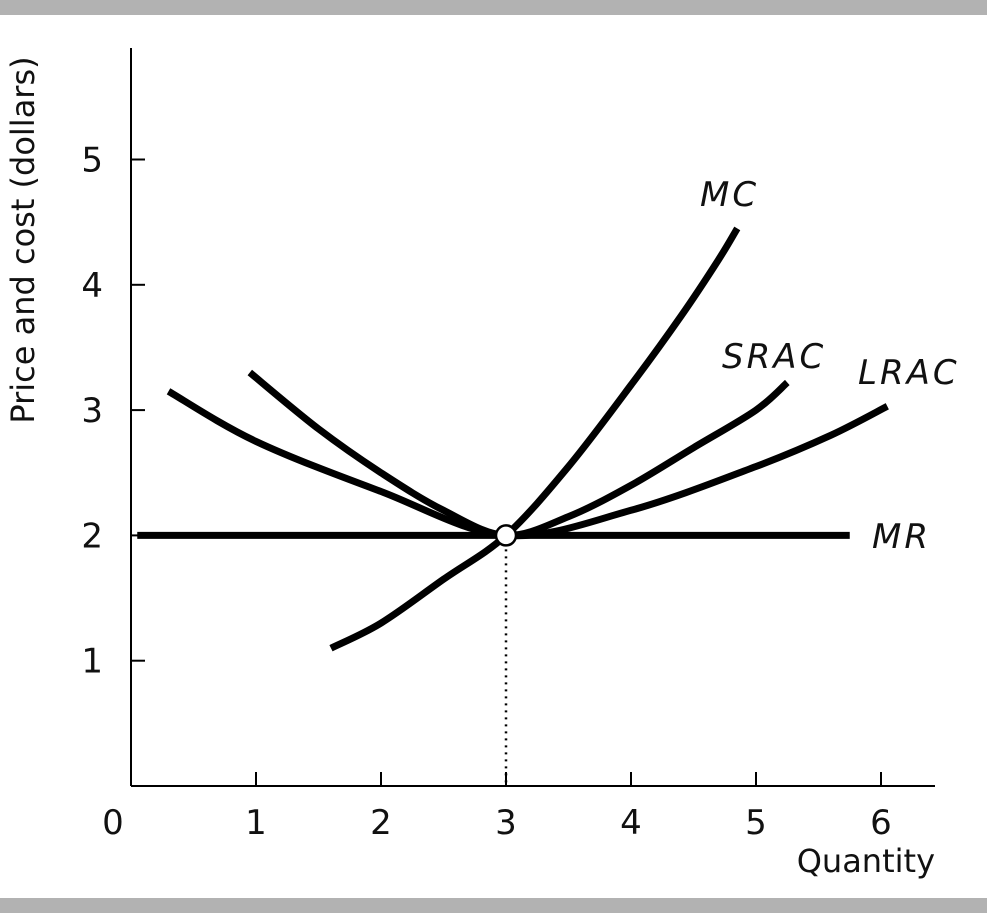  Describe the element at coordinates (92, 662) in the screenshot. I see `y-tick-label: 1` at that location.